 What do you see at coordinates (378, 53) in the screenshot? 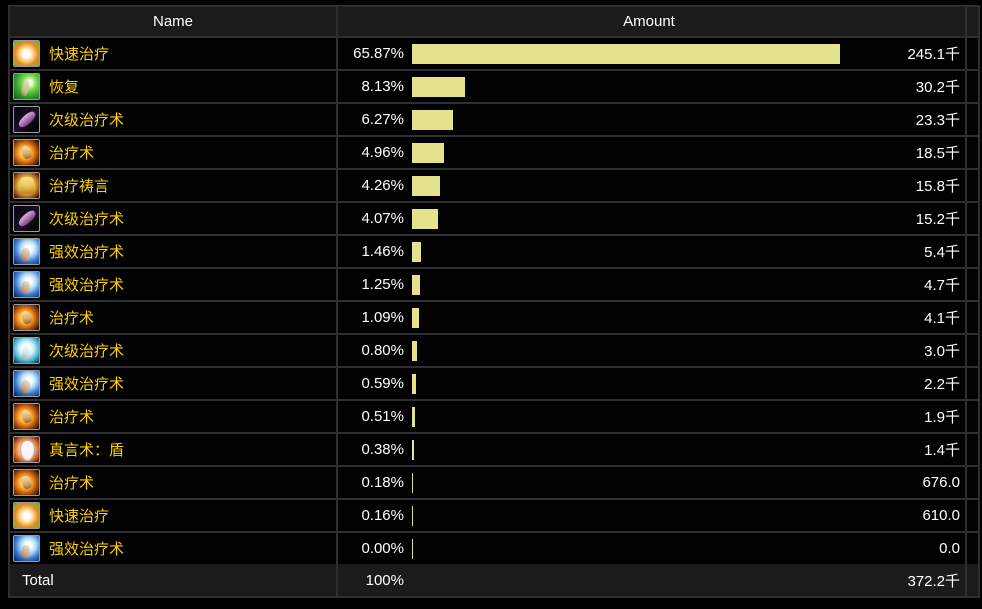
I see `percent-value: 65.87%` at bounding box center [378, 53].